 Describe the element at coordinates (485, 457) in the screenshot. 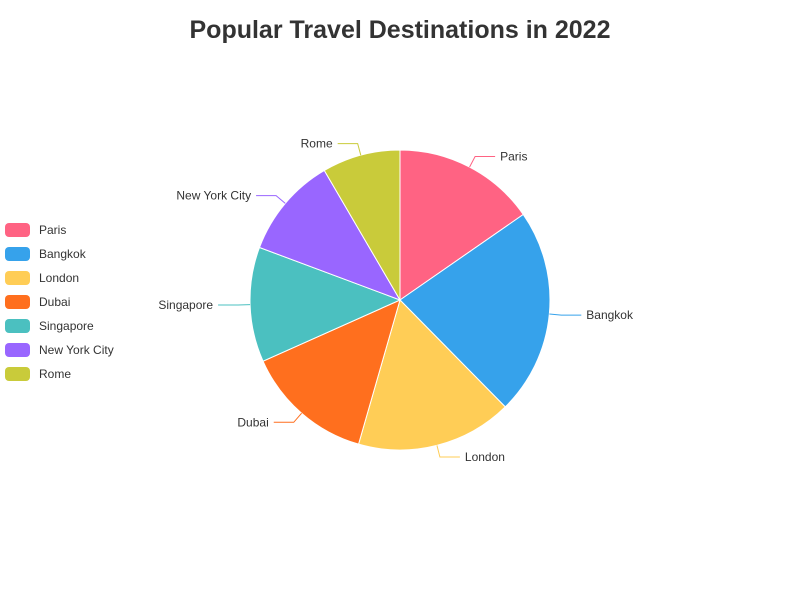

I see `slice-label-london: London` at that location.